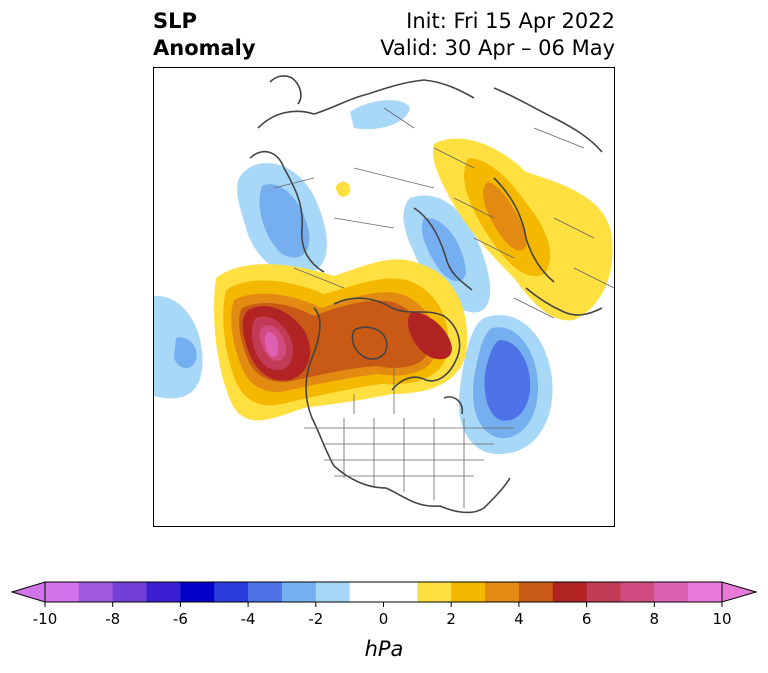  What do you see at coordinates (505, 384) in the screenshot?
I see `atlantic-low-anomaly` at bounding box center [505, 384].